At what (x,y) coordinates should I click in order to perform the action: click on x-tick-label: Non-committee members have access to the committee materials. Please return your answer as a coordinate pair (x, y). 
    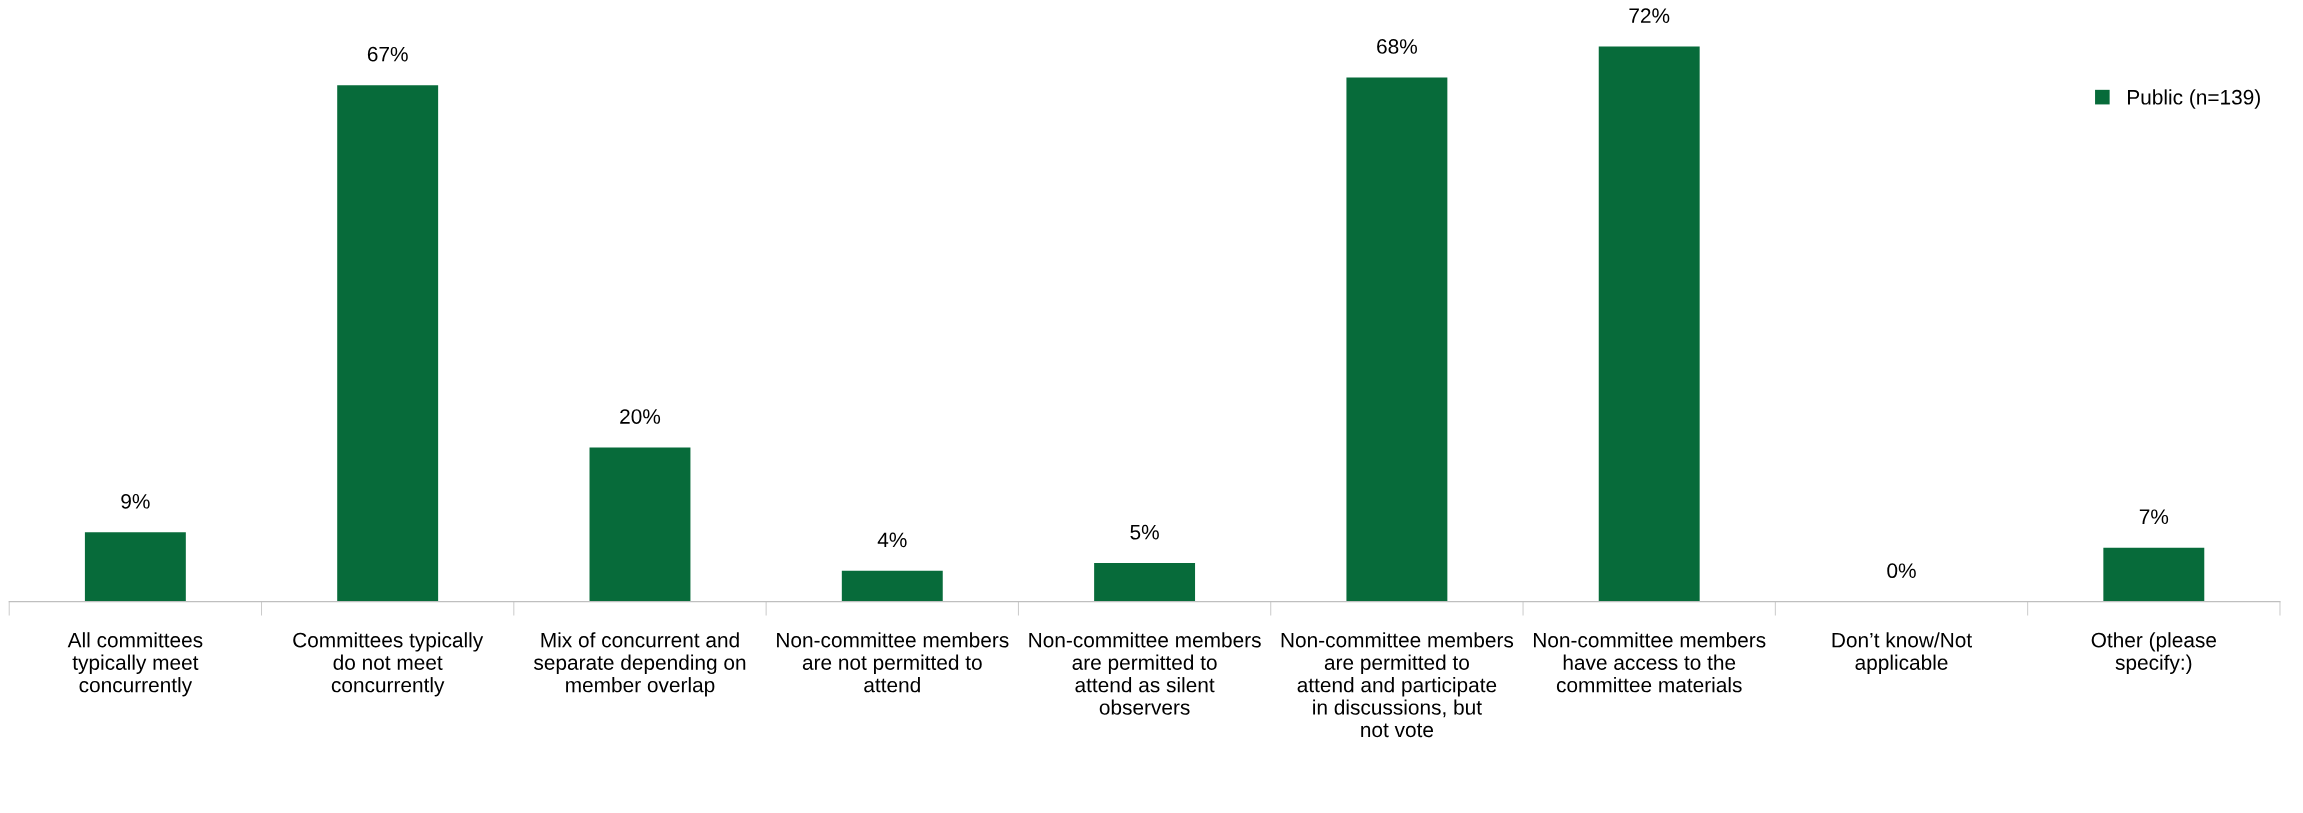
    Looking at the image, I should click on (1649, 662).